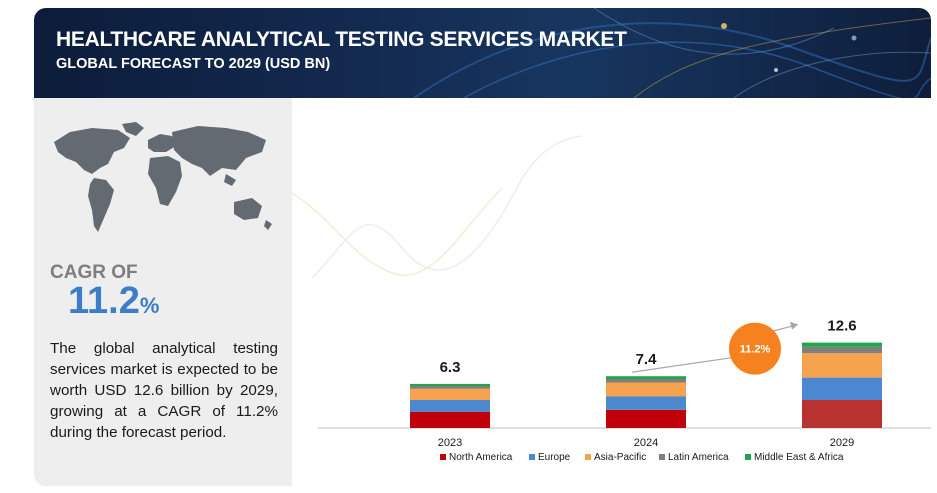 This screenshot has width=937, height=493. Describe the element at coordinates (841, 326) in the screenshot. I see `total-label-2029: 12.6` at that location.